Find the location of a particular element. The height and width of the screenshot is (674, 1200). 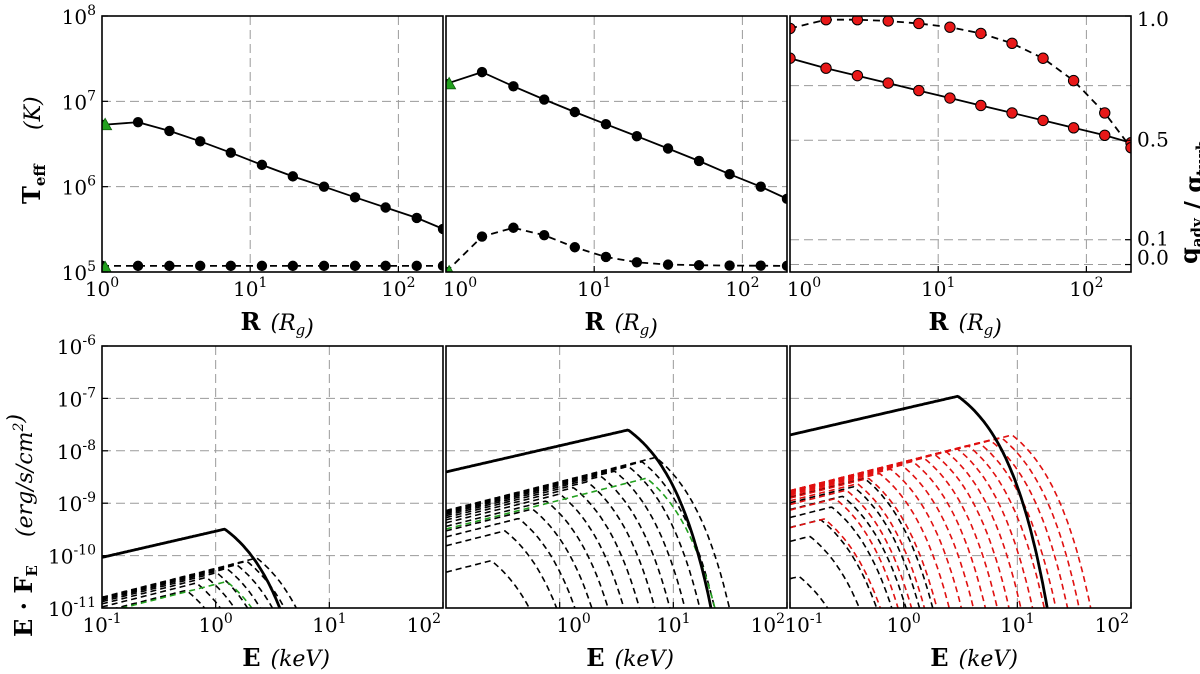

q-ratio-ylabel-right: qadv / qturb is located at coordinates (1187, 202).